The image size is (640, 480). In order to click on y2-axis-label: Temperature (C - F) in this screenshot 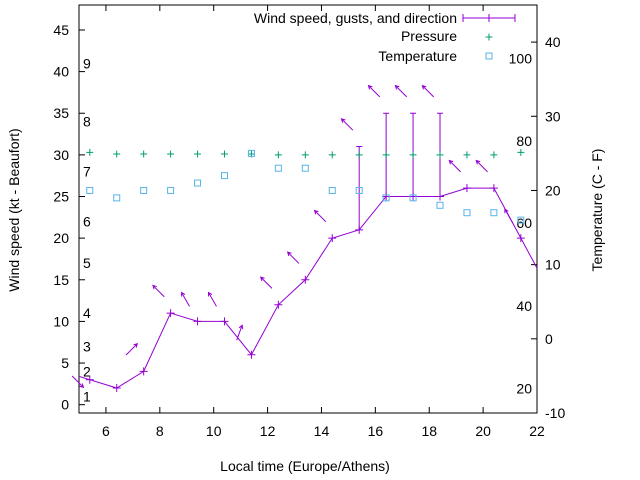, I will do `click(597, 210)`.